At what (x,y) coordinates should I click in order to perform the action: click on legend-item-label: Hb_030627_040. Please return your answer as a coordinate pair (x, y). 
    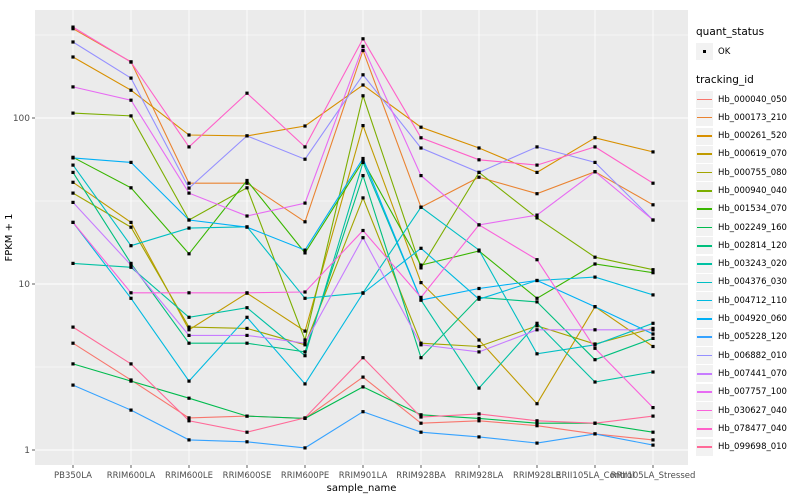
    Looking at the image, I should click on (752, 410).